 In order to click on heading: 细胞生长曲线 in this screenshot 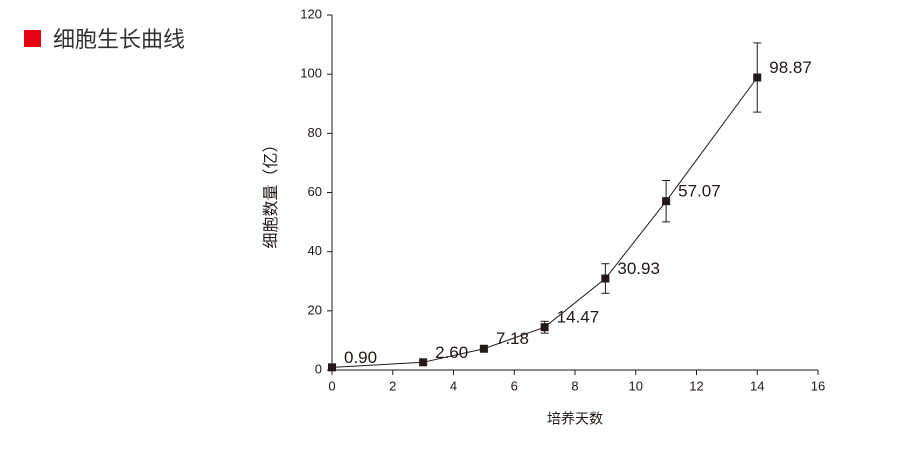, I will do `click(104, 38)`.